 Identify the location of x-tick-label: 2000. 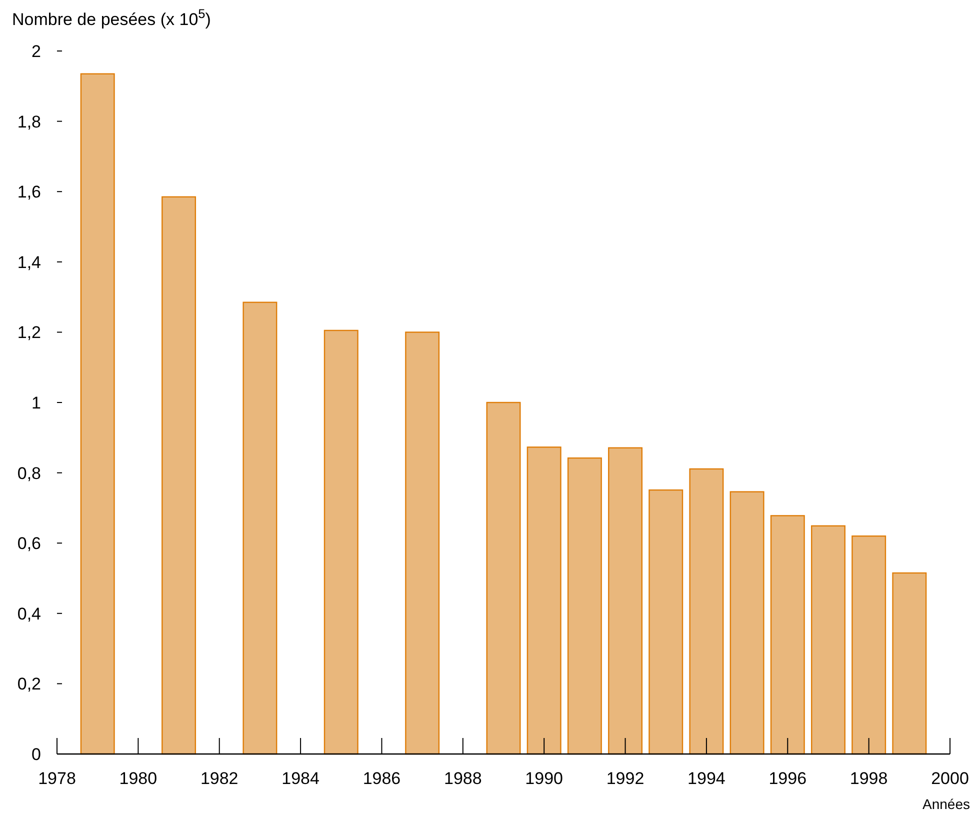
(950, 778).